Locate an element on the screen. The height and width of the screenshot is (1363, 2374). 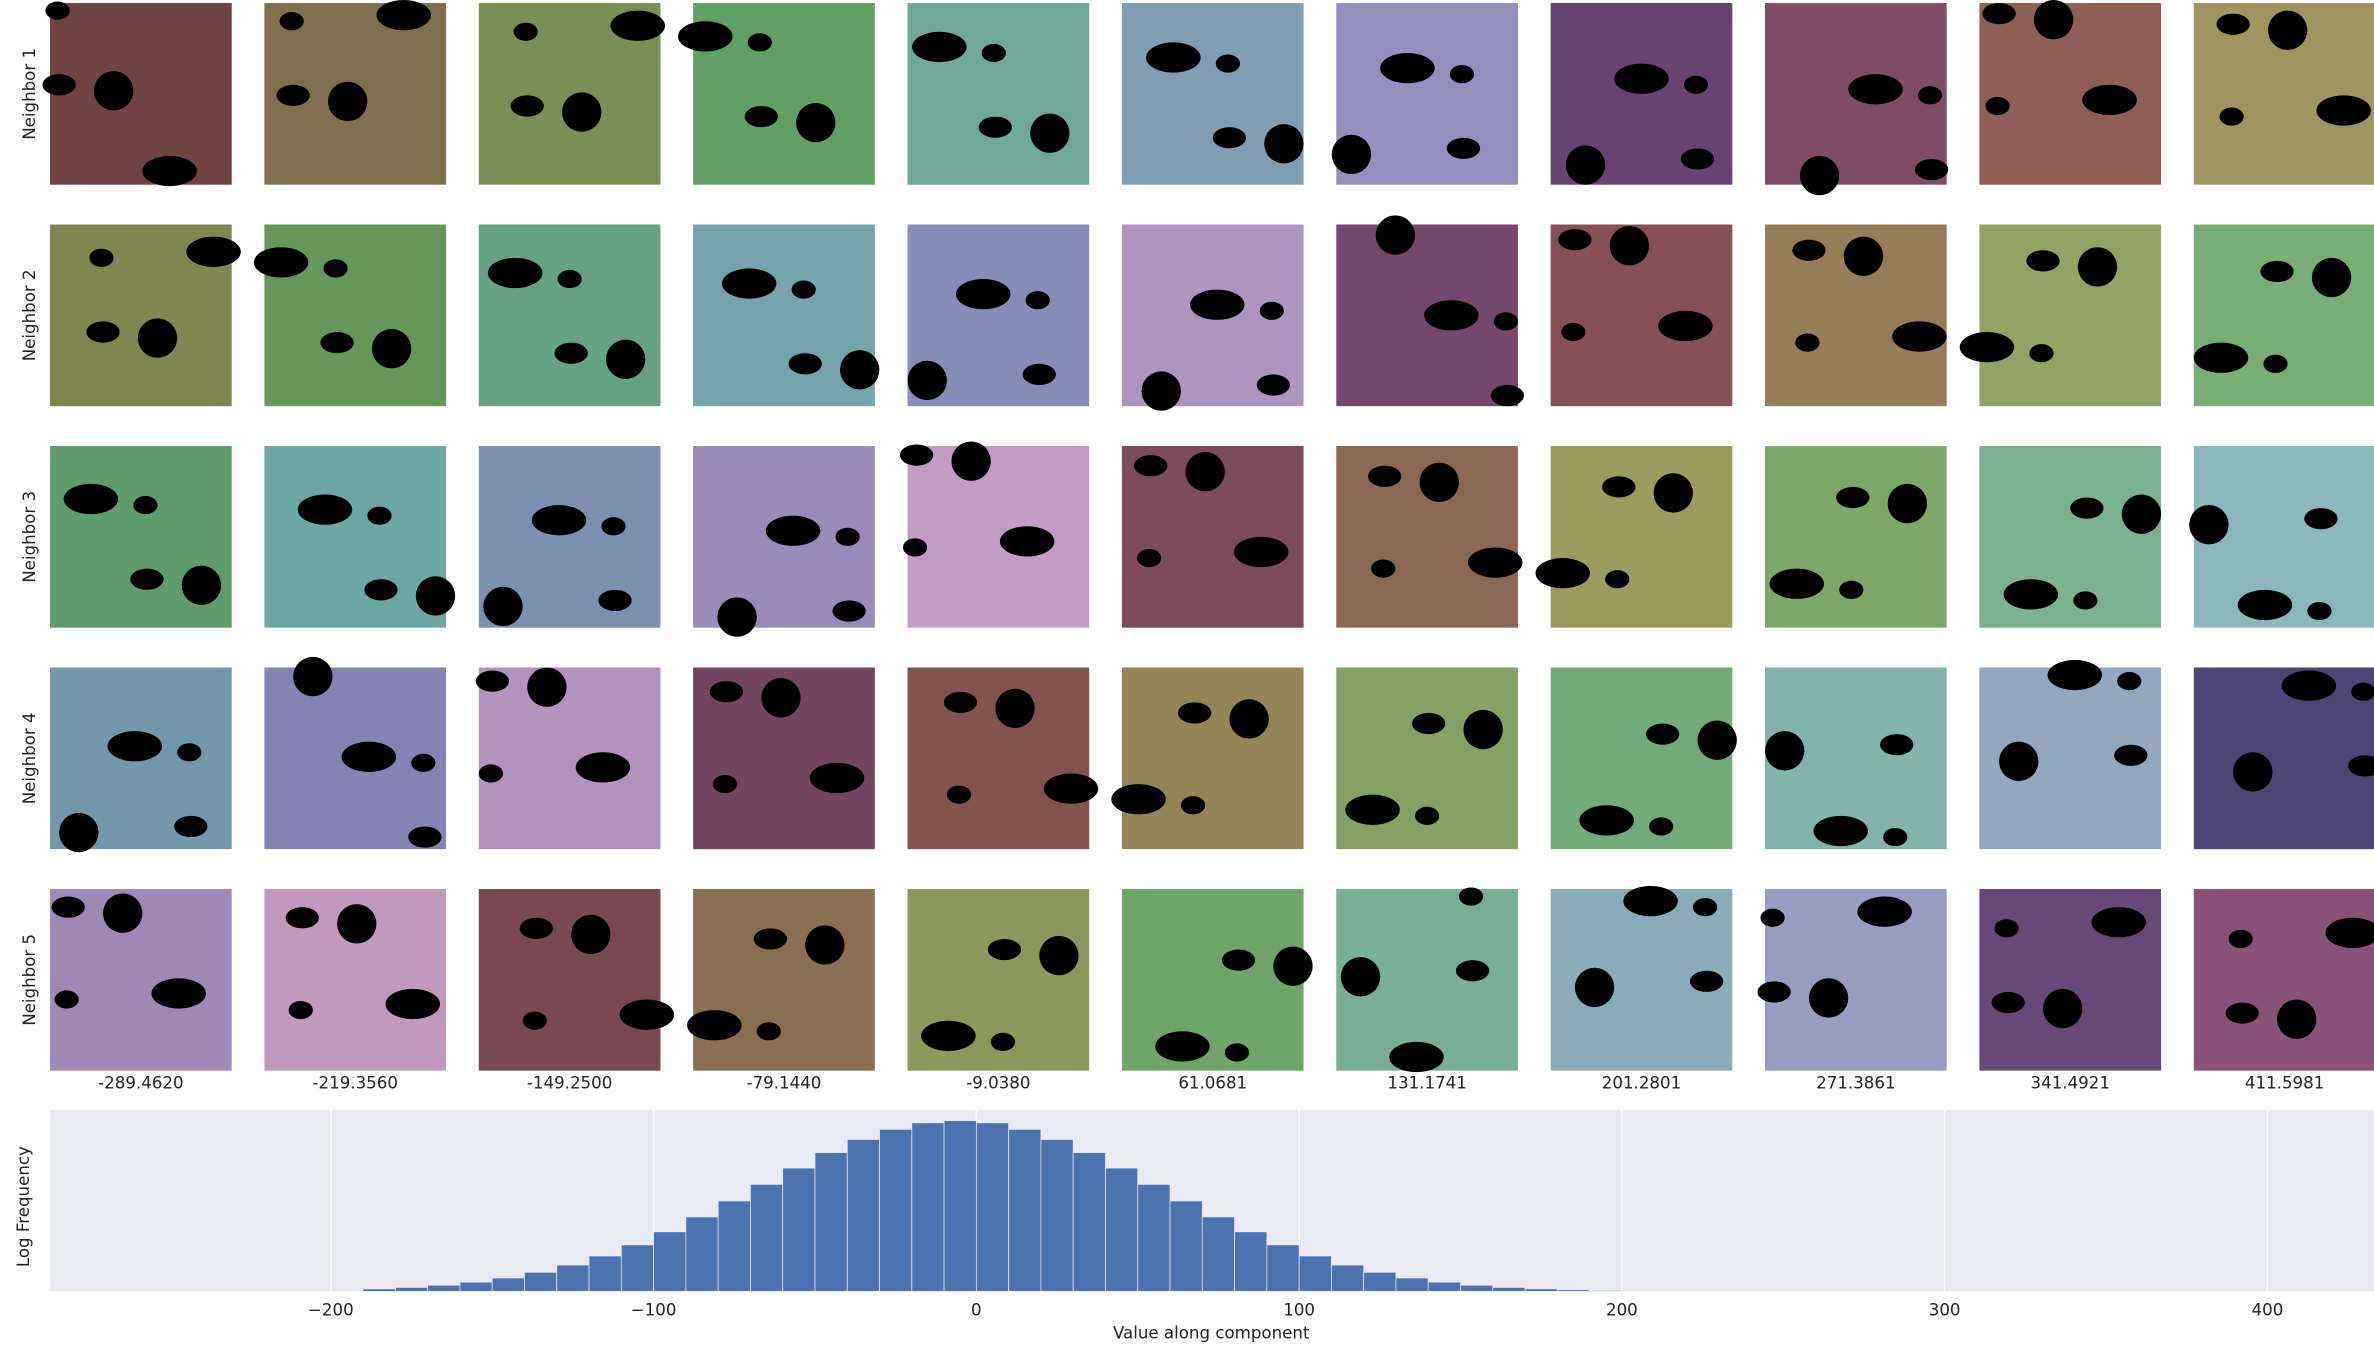
x-tick-label: 400 is located at coordinates (2268, 1310).